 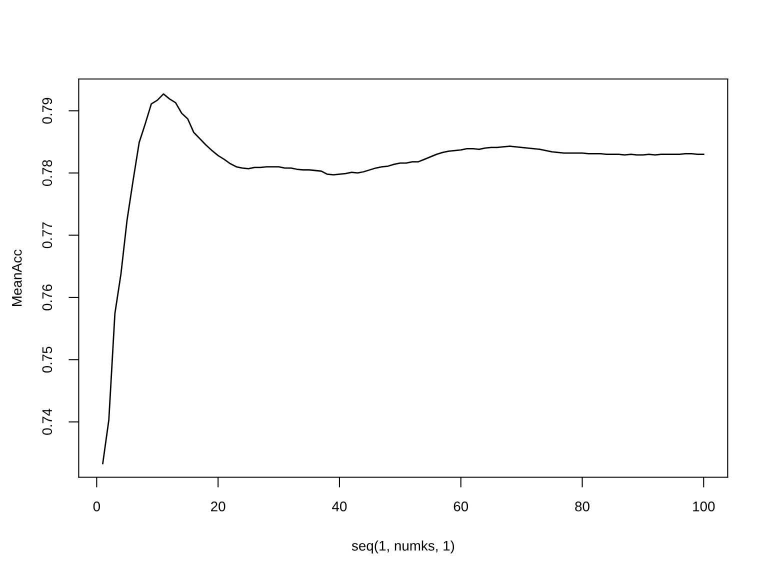 What do you see at coordinates (47, 111) in the screenshot?
I see `y-tick-label: 0.79` at bounding box center [47, 111].